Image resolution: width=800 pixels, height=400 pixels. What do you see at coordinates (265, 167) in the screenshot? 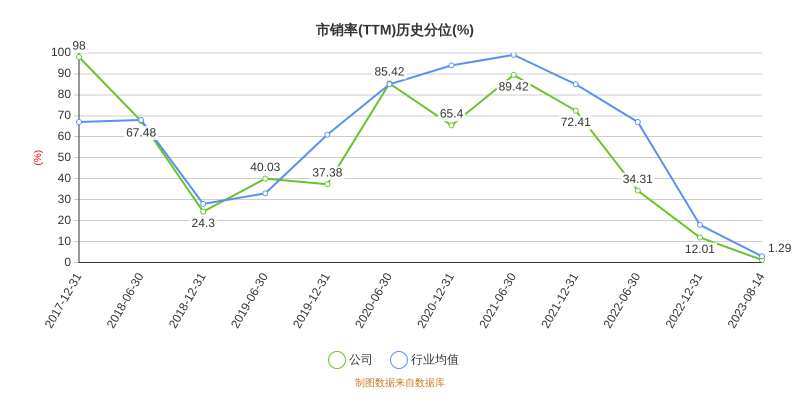
I see `data-label: 40.03` at bounding box center [265, 167].